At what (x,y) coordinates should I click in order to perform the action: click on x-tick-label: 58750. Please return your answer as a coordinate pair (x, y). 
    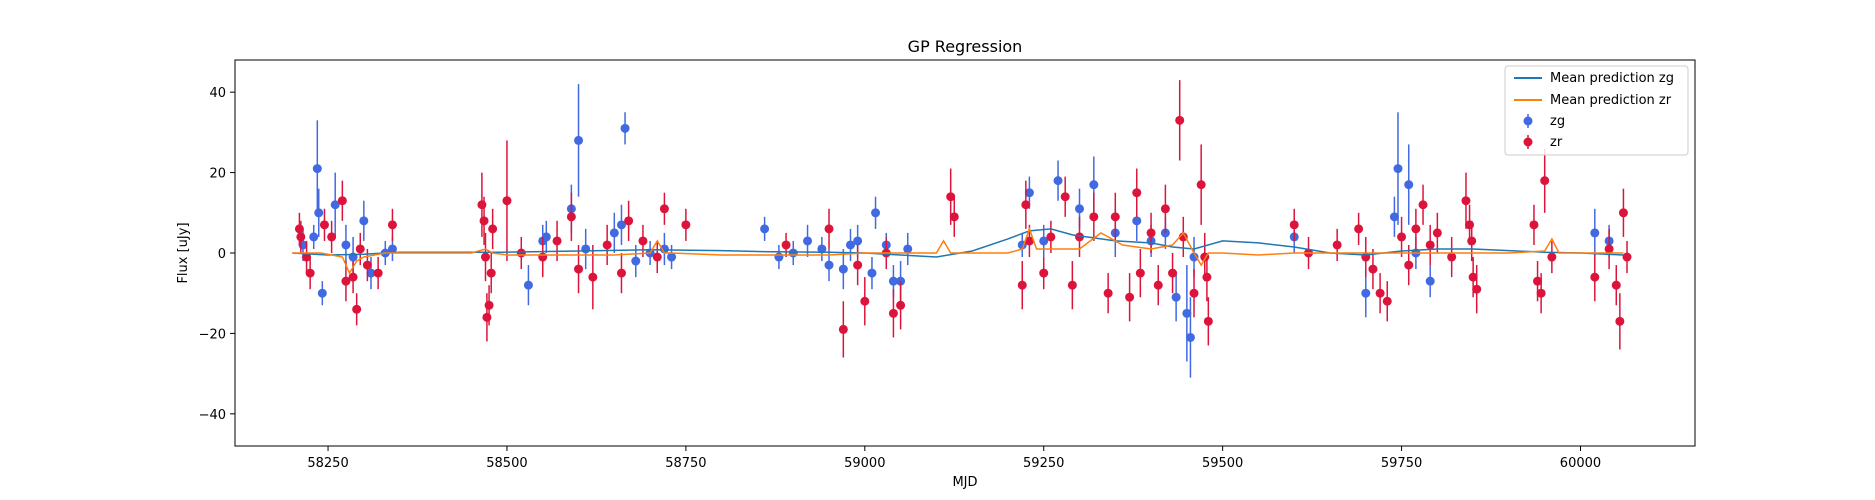
    Looking at the image, I should click on (685, 463).